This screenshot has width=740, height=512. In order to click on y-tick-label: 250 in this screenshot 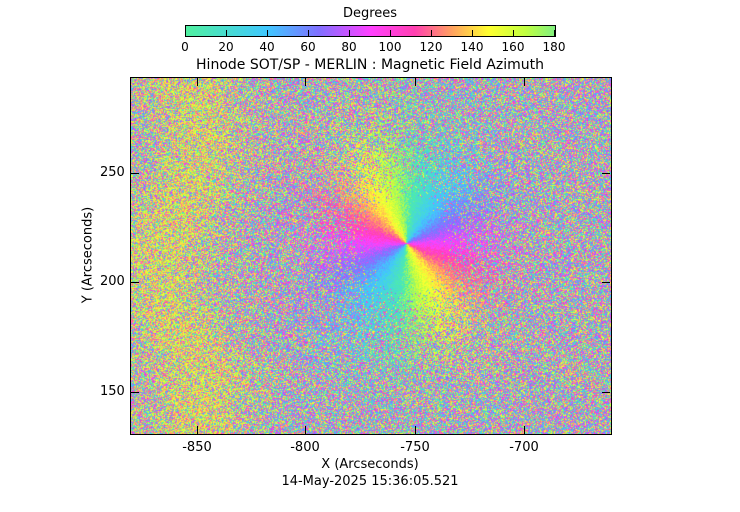, I will do `click(112, 172)`.